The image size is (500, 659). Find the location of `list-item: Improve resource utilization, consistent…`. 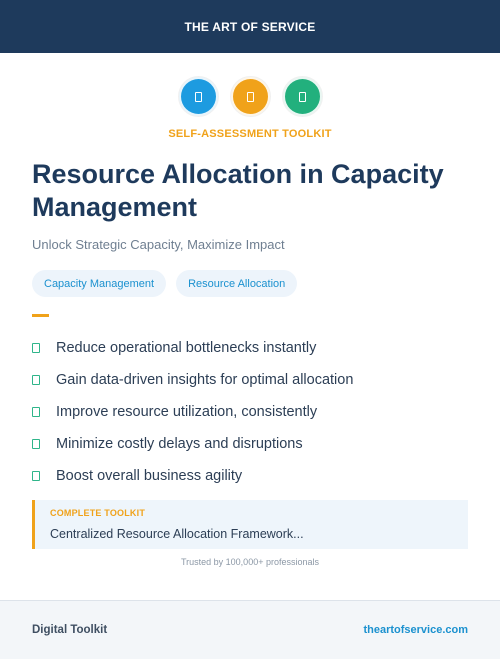

list-item: Improve resource utilization, consistent… is located at coordinates (192, 412).